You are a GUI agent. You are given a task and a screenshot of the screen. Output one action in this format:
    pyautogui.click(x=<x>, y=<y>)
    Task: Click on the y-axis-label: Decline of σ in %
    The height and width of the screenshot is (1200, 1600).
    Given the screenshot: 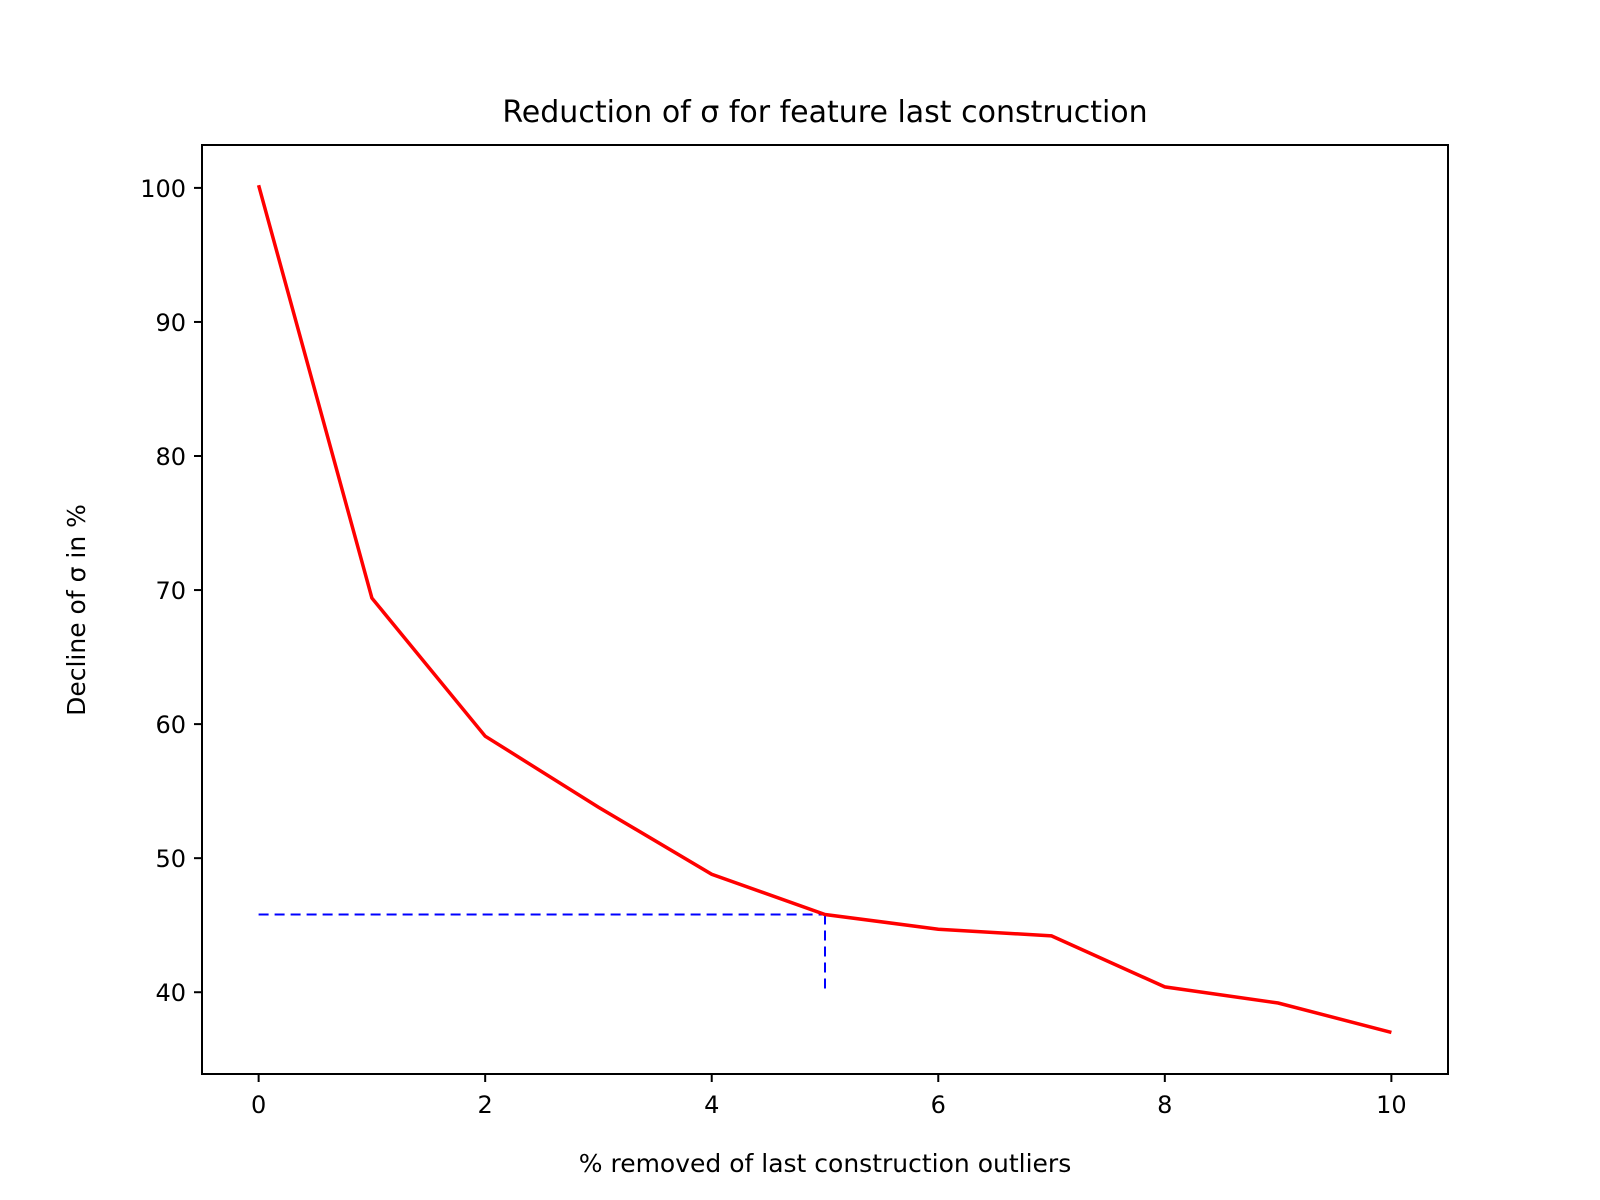 What is the action you would take?
    pyautogui.click(x=76, y=610)
    